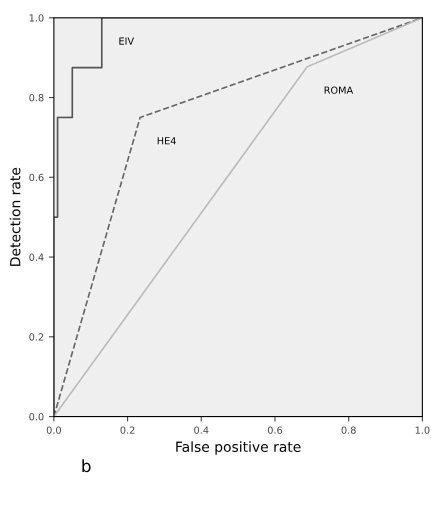 Image resolution: width=431 pixels, height=508 pixels. I want to click on x-tick-label: 0.8, so click(349, 430).